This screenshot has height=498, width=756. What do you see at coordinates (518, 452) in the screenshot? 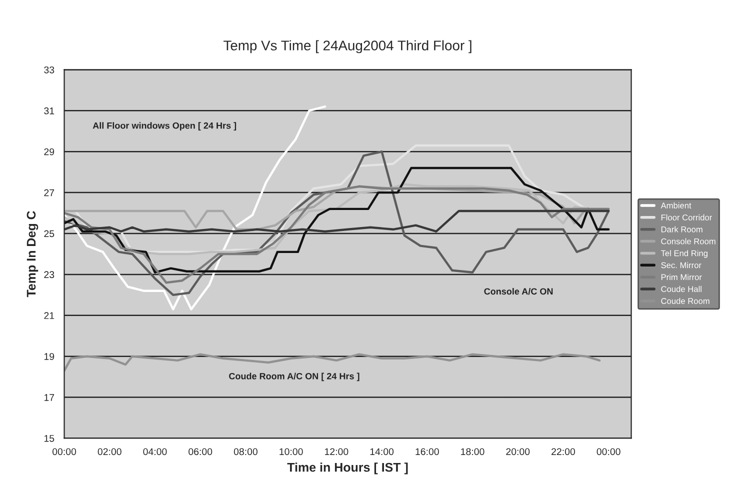
I see `x-tick-label: 20:00` at bounding box center [518, 452].